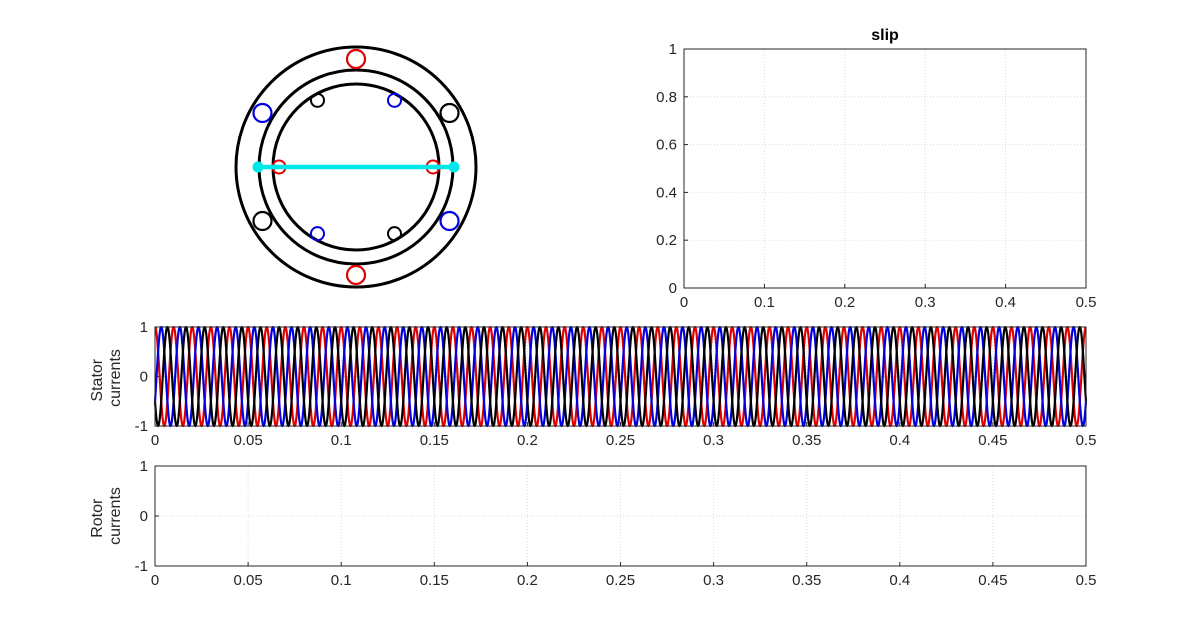  I want to click on rotor-xtick-label: 0.1, so click(341, 580).